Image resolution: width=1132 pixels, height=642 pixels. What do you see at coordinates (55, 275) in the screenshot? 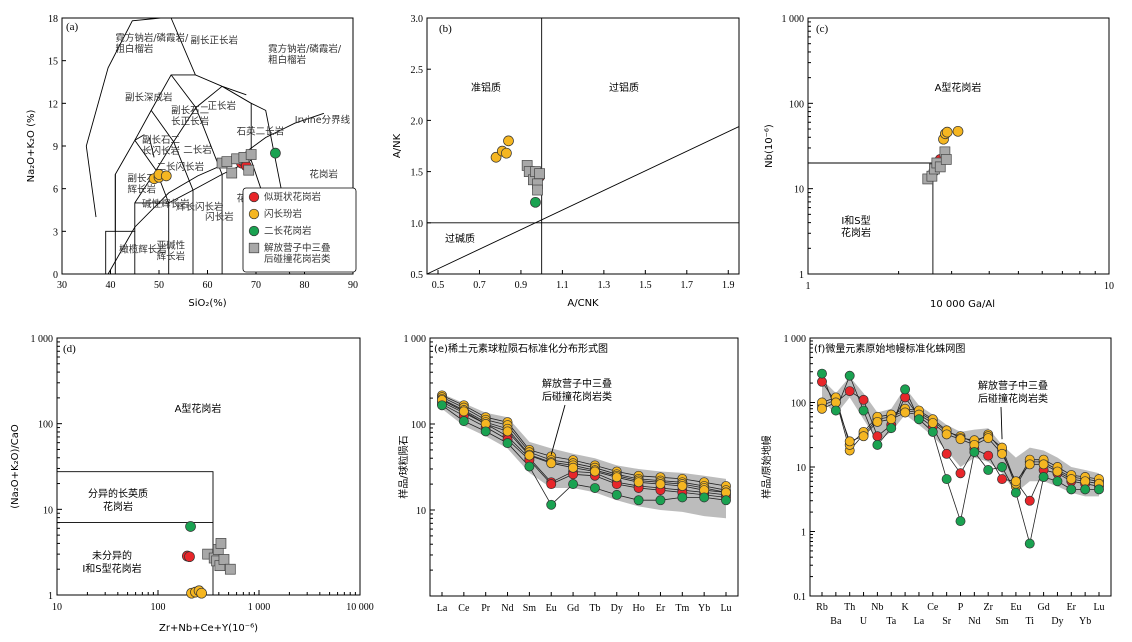
I see `y-tick-label: 0` at bounding box center [55, 275].